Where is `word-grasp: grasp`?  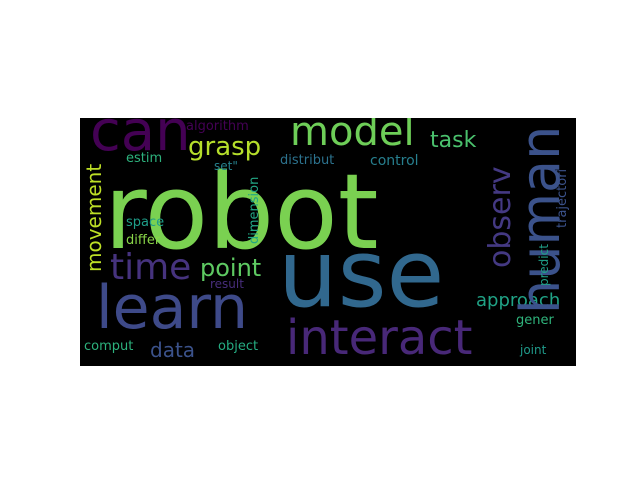
word-grasp: grasp is located at coordinates (225, 147).